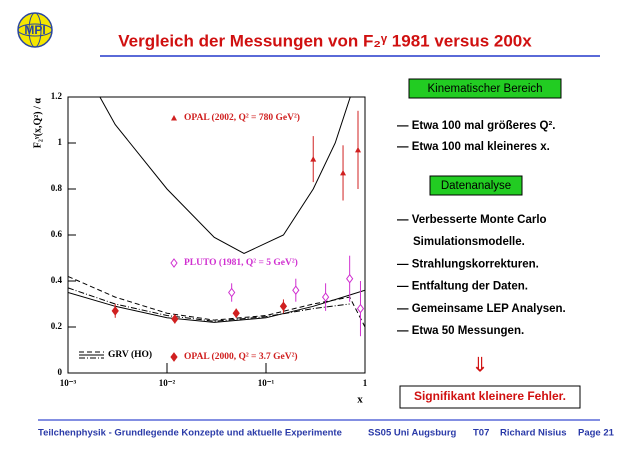  I want to click on bullet-item: Simulationsmodelle., so click(469, 242).